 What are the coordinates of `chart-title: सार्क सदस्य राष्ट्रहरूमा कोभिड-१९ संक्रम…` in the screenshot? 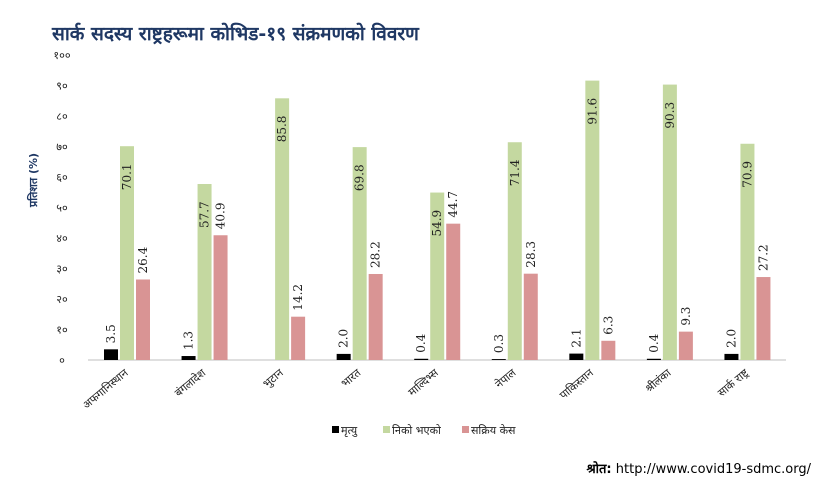 It's located at (235, 34).